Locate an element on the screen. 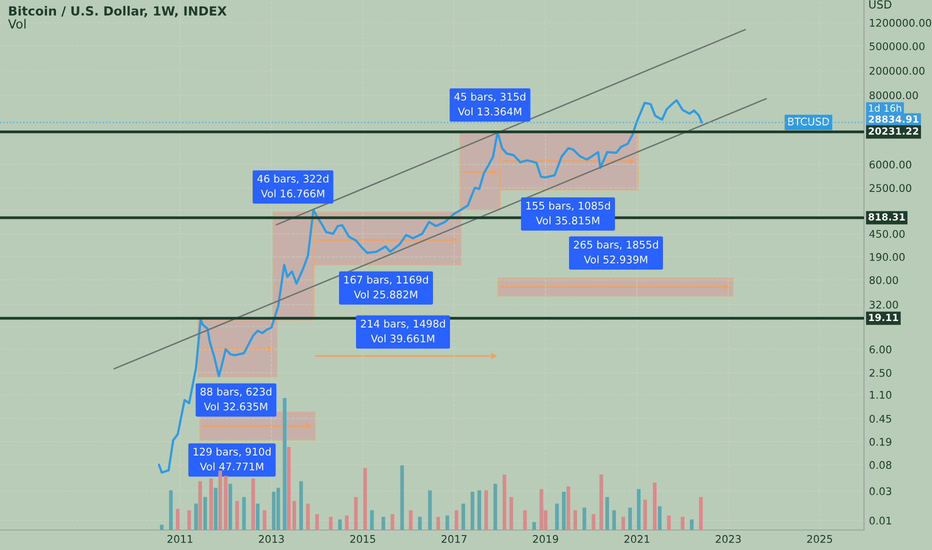 Image resolution: width=932 pixels, height=550 pixels. y-tick-label: 0.08 is located at coordinates (881, 465).